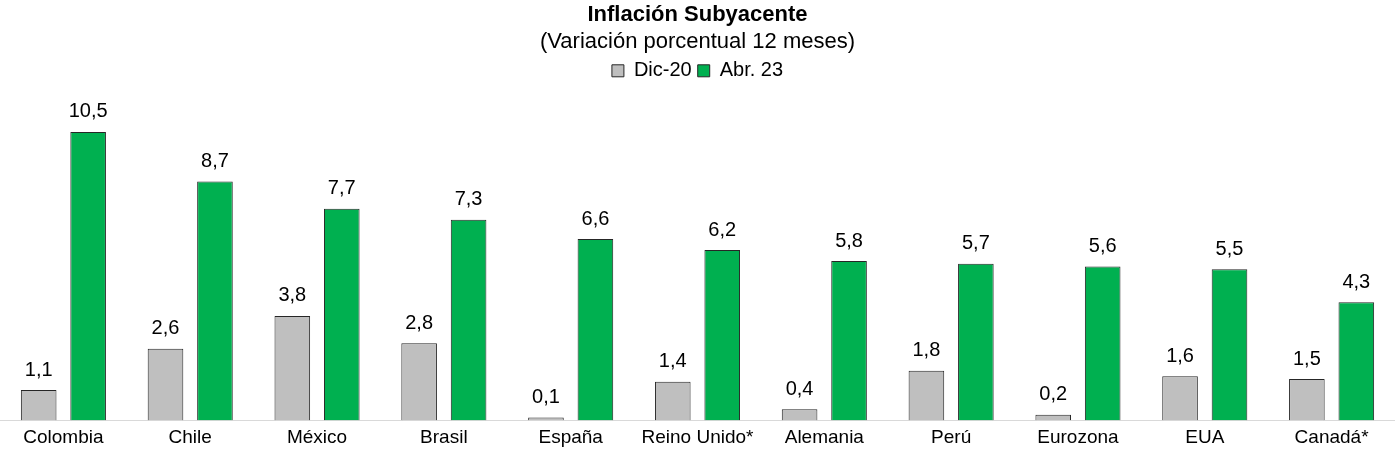  I want to click on data-label: 1,5, so click(1306, 357).